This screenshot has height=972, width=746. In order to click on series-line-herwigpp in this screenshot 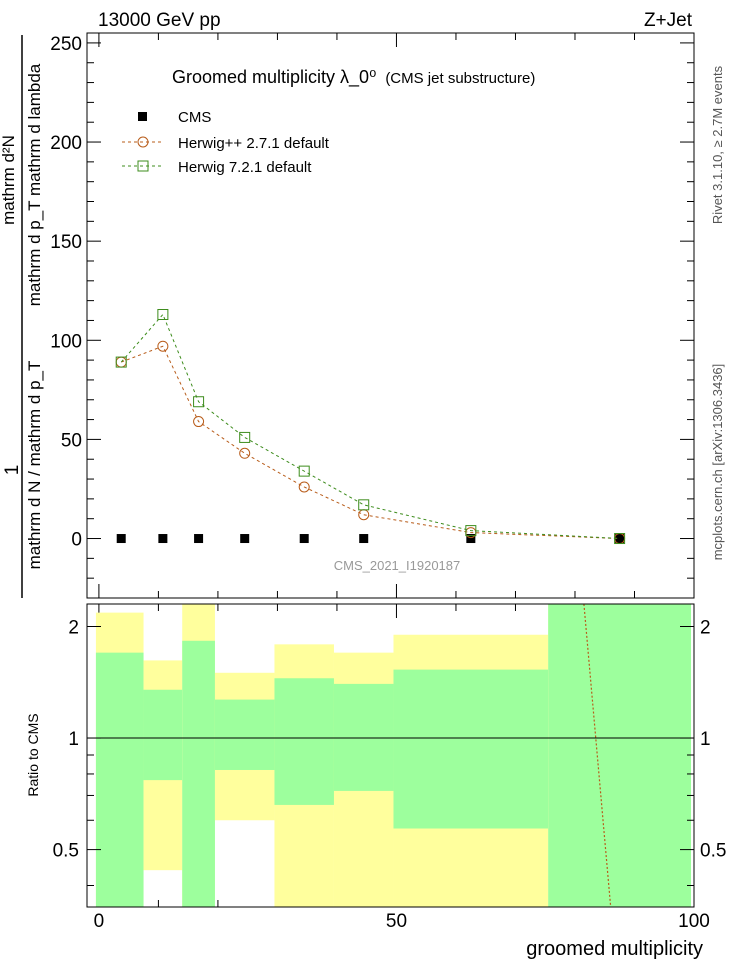, I will do `click(370, 442)`.